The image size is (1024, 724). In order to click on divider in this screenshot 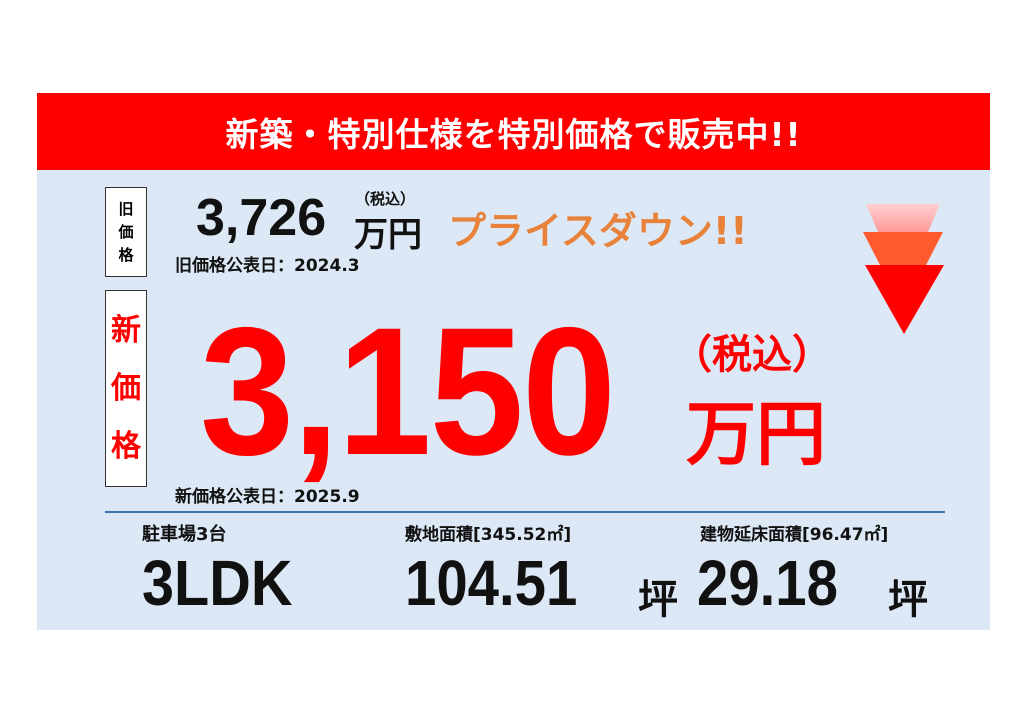, I will do `click(525, 512)`.